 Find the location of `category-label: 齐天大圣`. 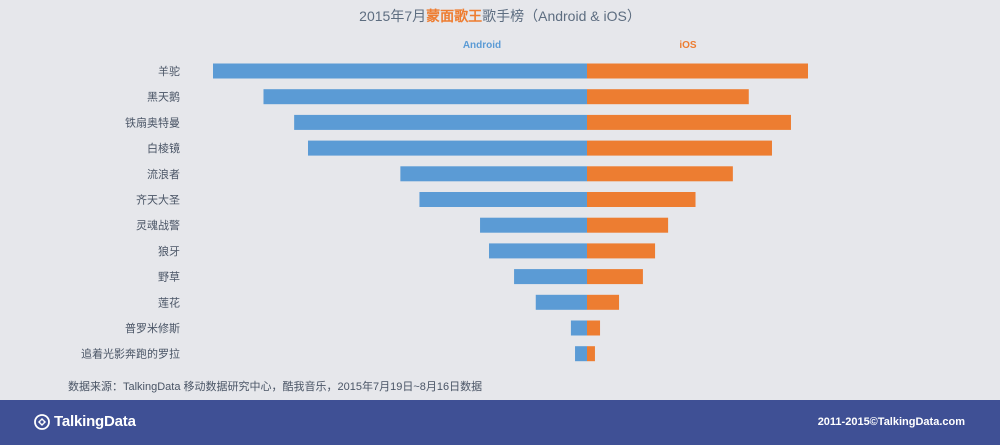

category-label: 齐天大圣 is located at coordinates (158, 200).